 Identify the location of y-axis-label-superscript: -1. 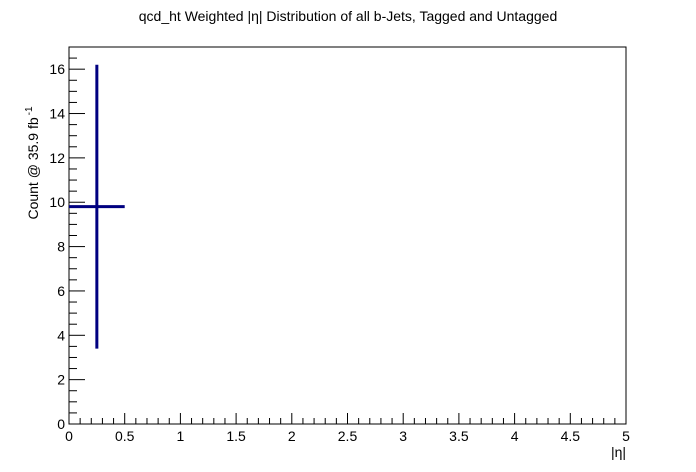
(29, 110).